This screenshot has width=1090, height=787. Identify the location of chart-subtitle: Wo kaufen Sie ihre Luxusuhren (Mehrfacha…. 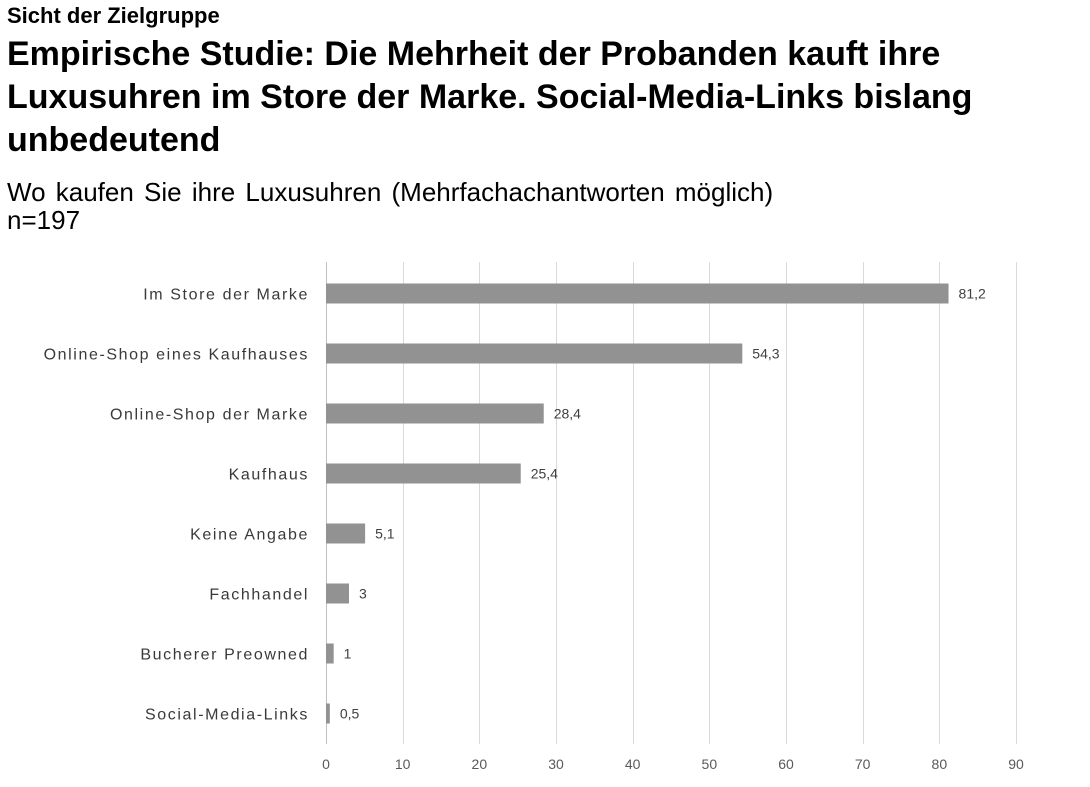
(390, 192).